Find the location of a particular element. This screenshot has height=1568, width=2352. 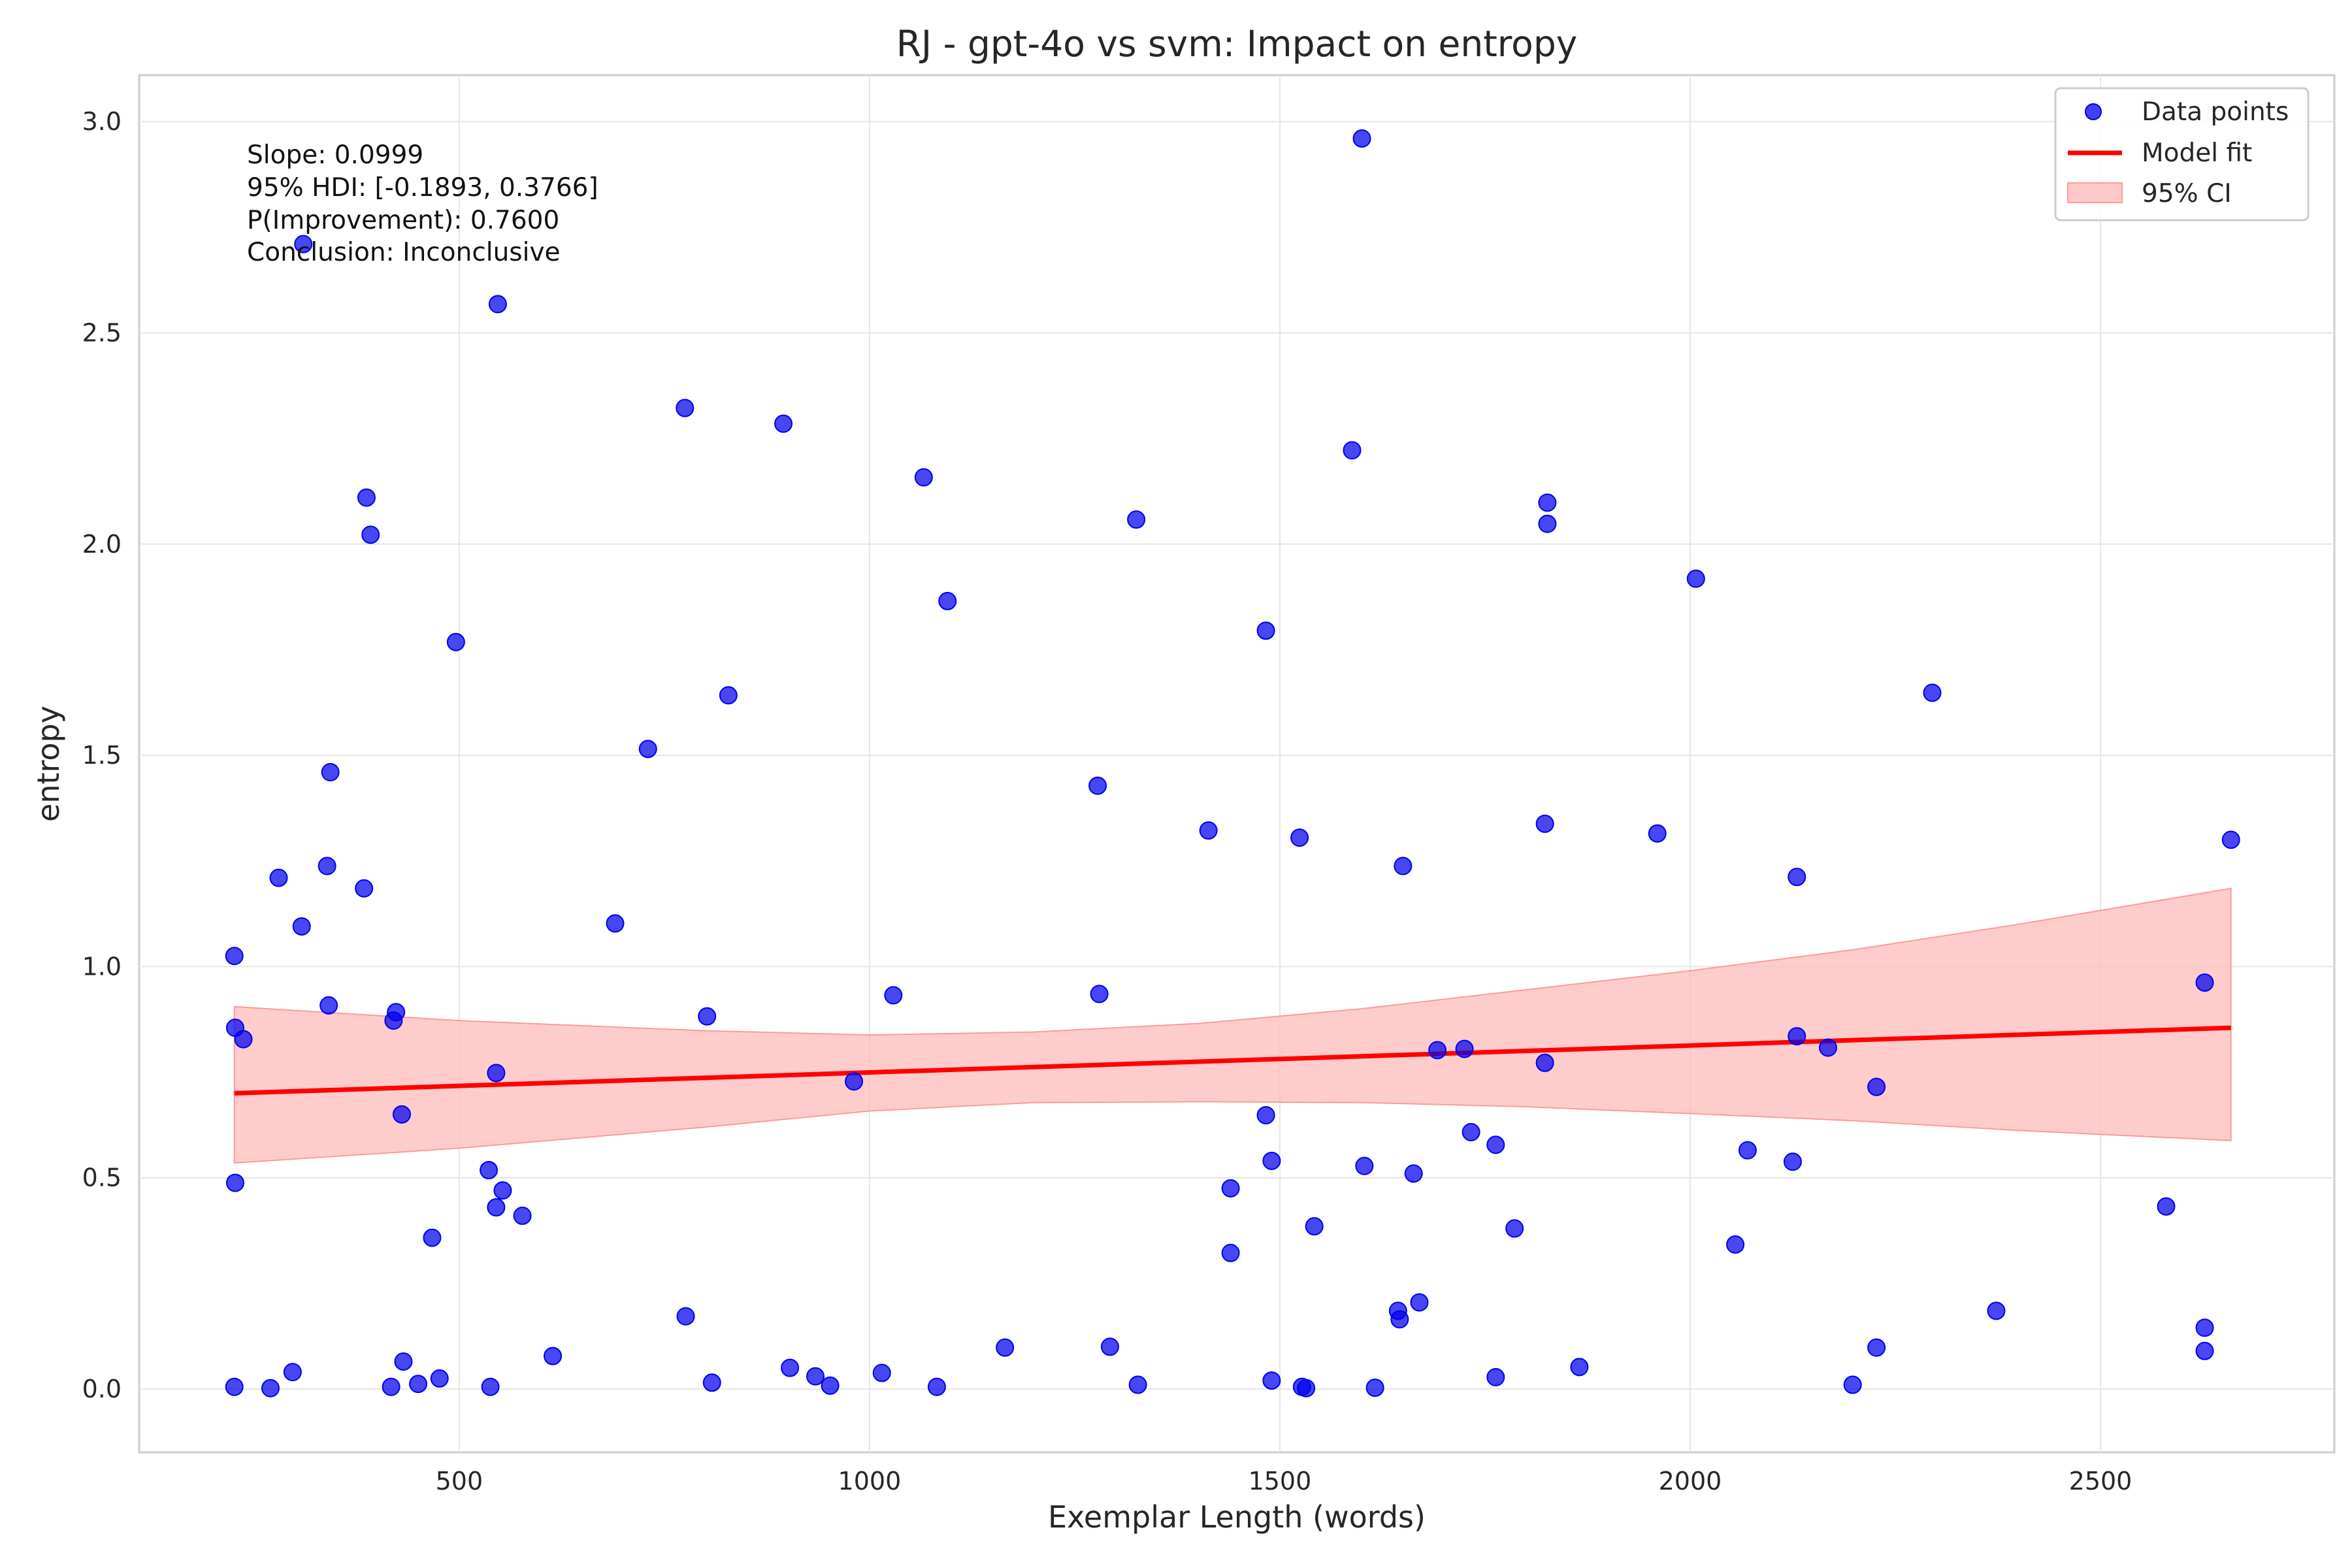

y-tick-label: 0.0 is located at coordinates (102, 1389).